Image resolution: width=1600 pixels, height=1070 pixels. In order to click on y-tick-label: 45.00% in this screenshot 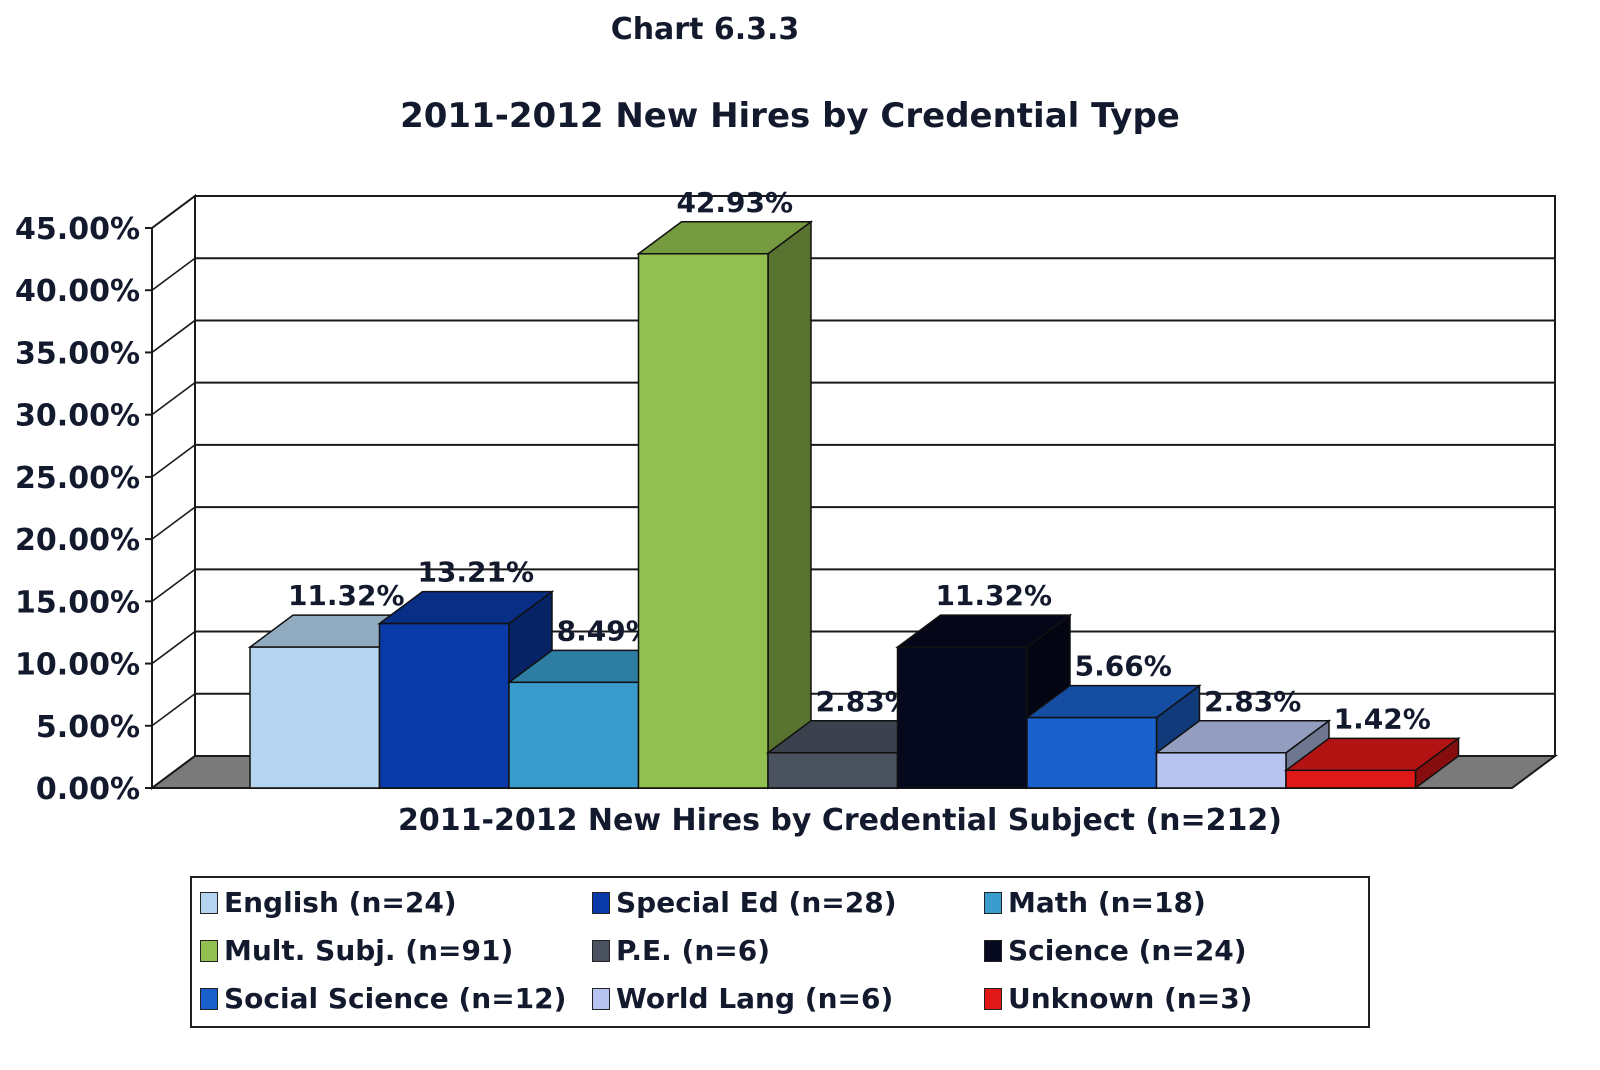, I will do `click(77, 229)`.